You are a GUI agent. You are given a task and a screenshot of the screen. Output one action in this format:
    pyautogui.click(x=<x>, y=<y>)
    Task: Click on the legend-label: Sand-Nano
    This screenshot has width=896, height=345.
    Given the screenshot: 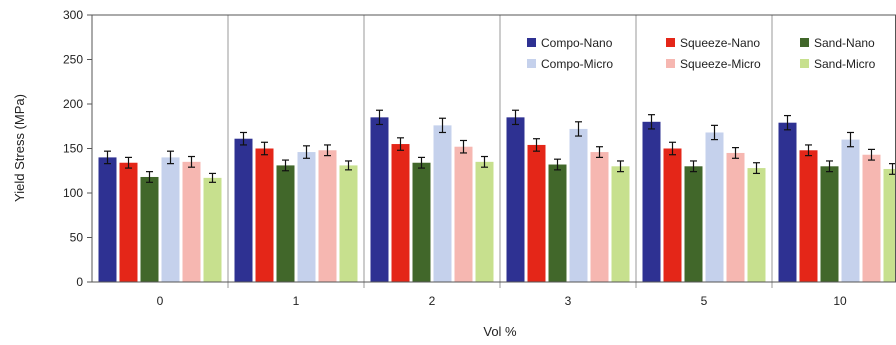 What is the action you would take?
    pyautogui.click(x=844, y=43)
    